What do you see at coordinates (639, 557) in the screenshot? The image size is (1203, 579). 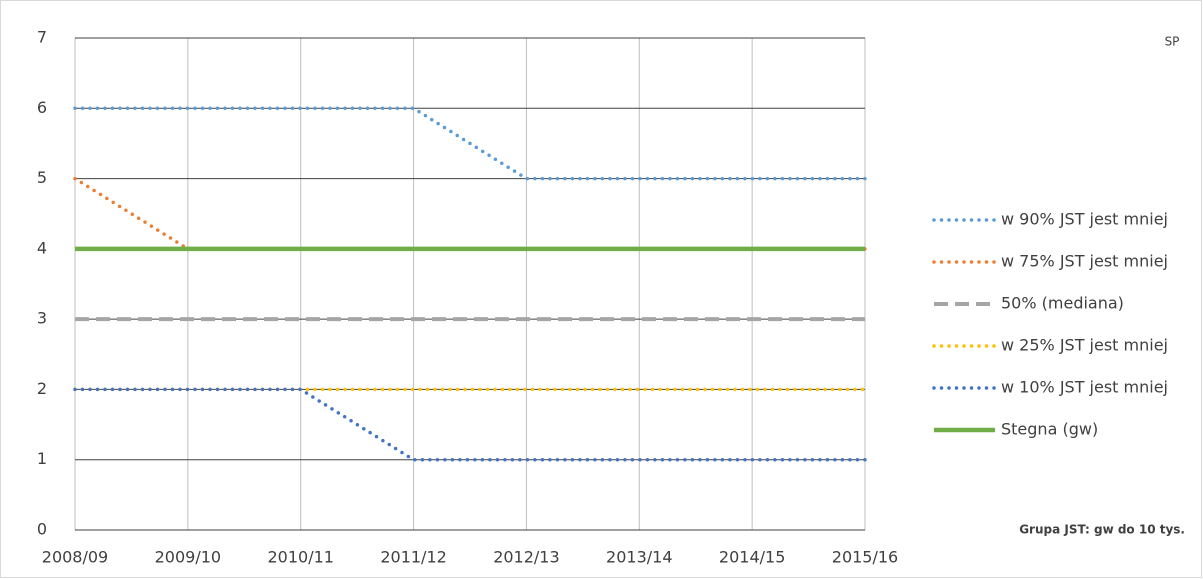 I see `x-tick-label: 2013/14` at bounding box center [639, 557].